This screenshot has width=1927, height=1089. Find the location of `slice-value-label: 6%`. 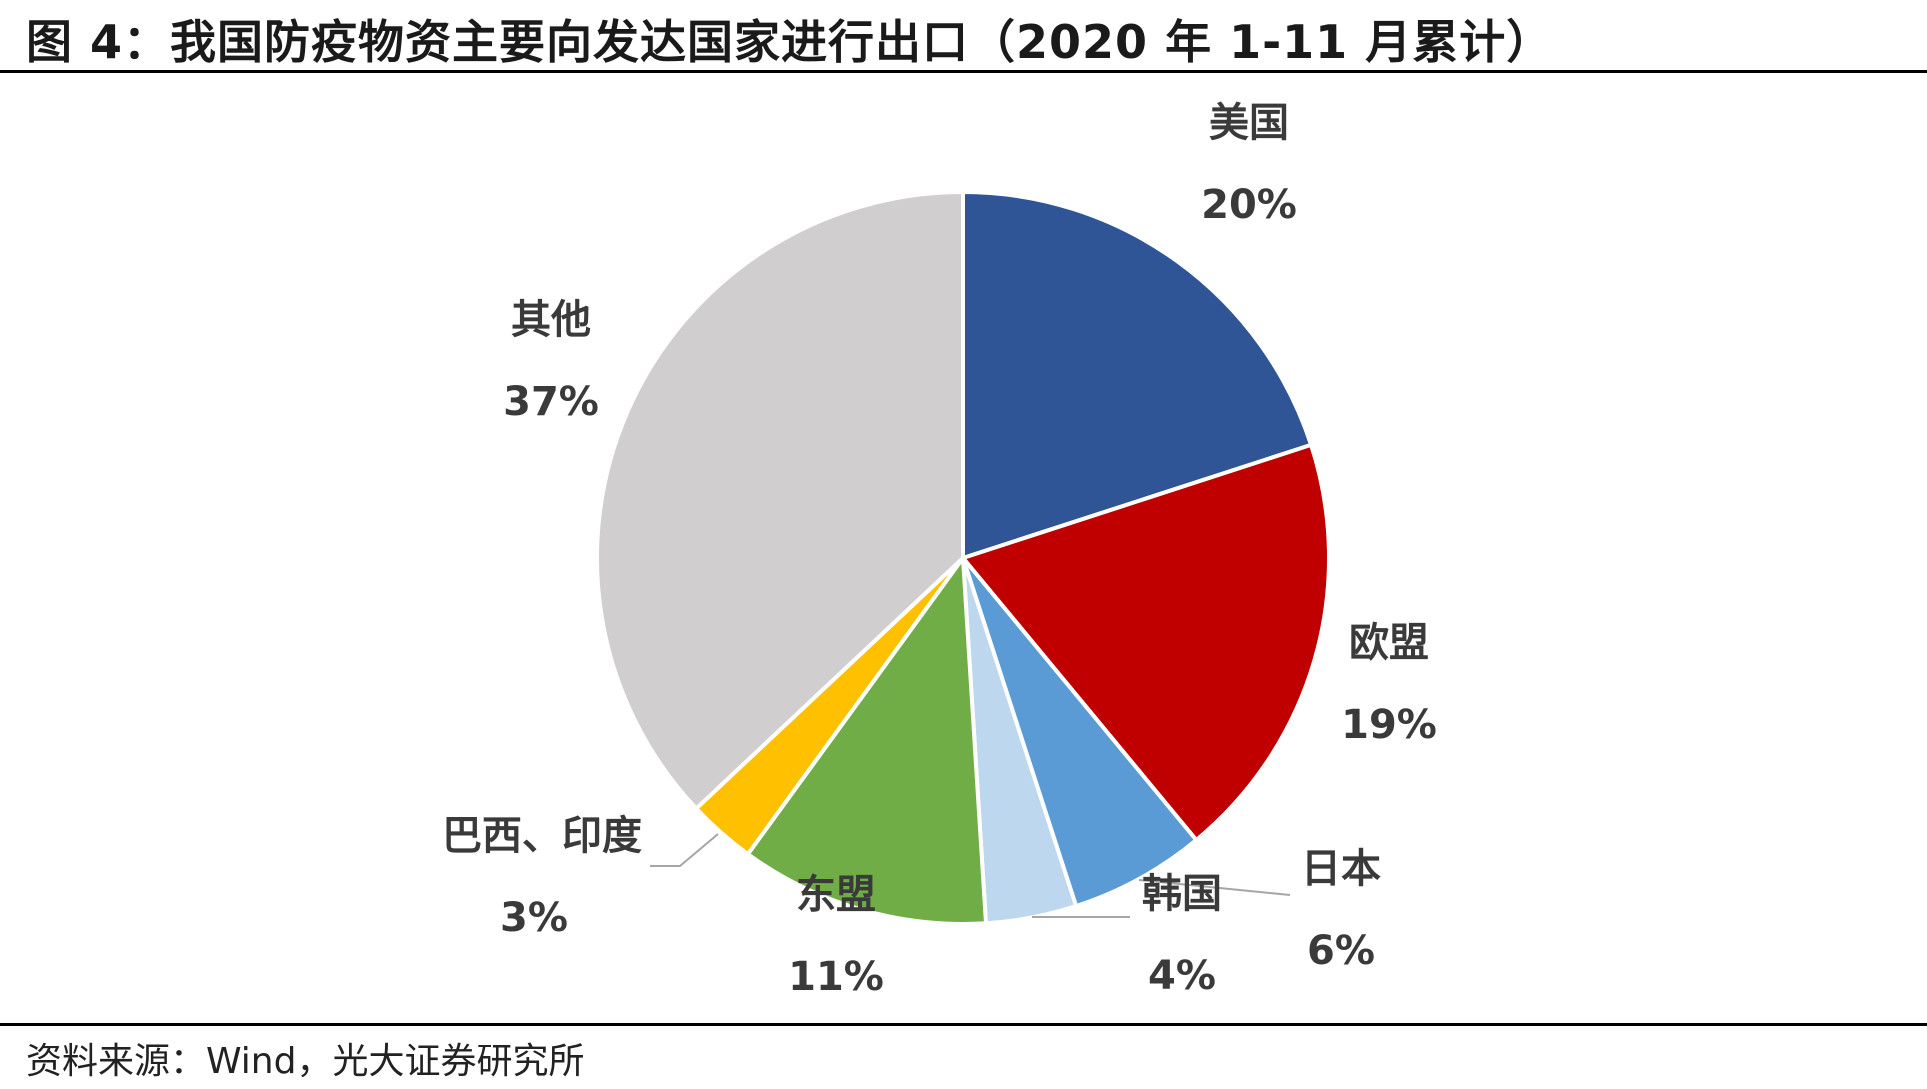

slice-value-label: 6% is located at coordinates (1341, 951).